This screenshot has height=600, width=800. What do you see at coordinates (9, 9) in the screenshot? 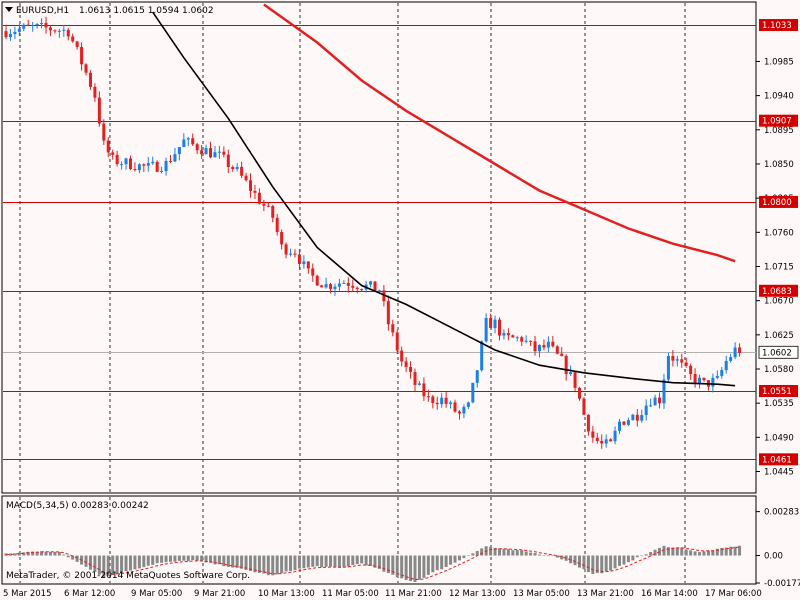
I see `chevron-down-icon` at bounding box center [9, 9].